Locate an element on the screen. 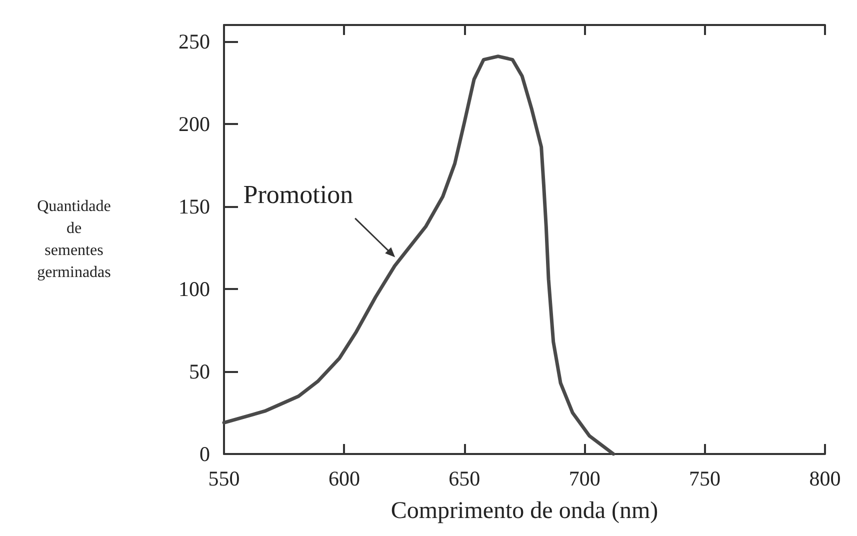 Image resolution: width=857 pixels, height=536 pixels. x-tick-label: 800 is located at coordinates (825, 478).